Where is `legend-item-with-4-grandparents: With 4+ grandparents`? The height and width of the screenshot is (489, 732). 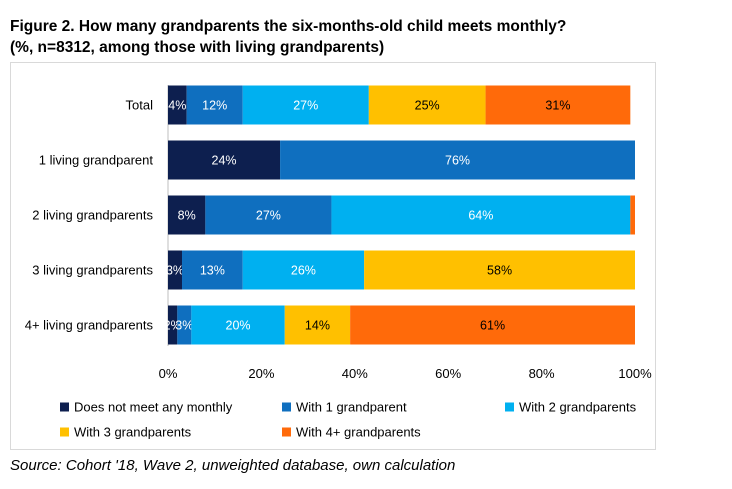 legend-item-with-4-grandparents: With 4+ grandparents is located at coordinates (351, 432).